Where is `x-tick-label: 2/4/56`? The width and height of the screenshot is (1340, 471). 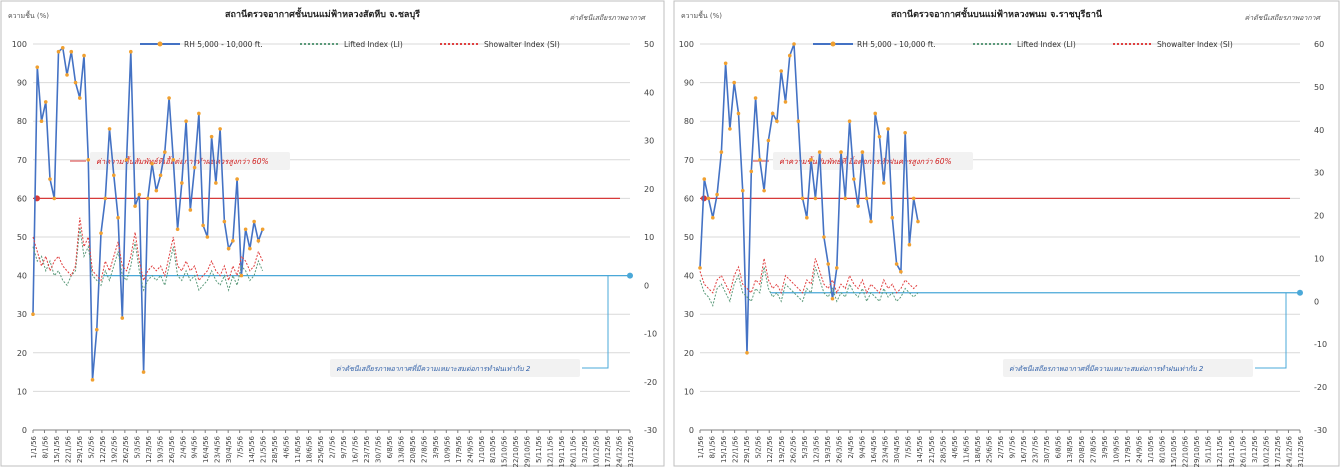 x-tick-label: 2/4/56 is located at coordinates (183, 446).